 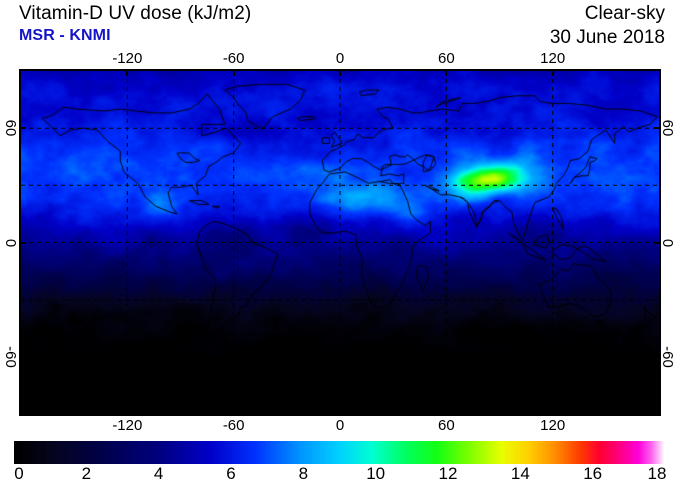 I want to click on y-tick-label-right: 0, so click(x=667, y=242).